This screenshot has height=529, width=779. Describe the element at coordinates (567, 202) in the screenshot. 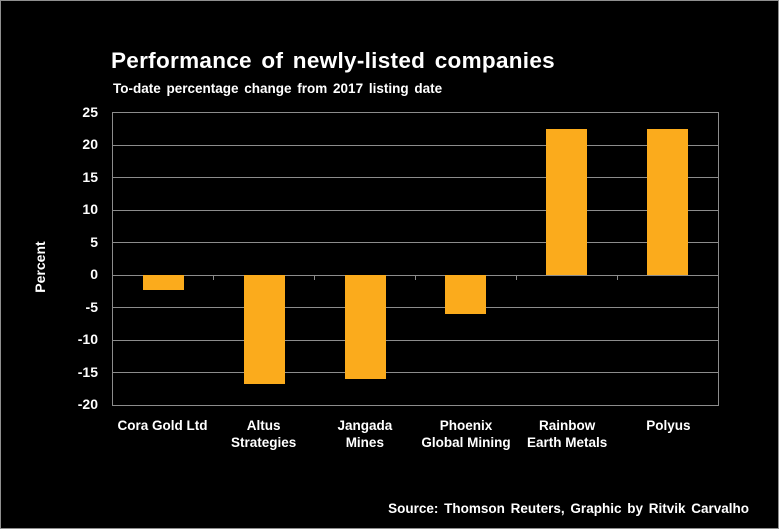

I see `bar-rainbow-earth-metals` at that location.